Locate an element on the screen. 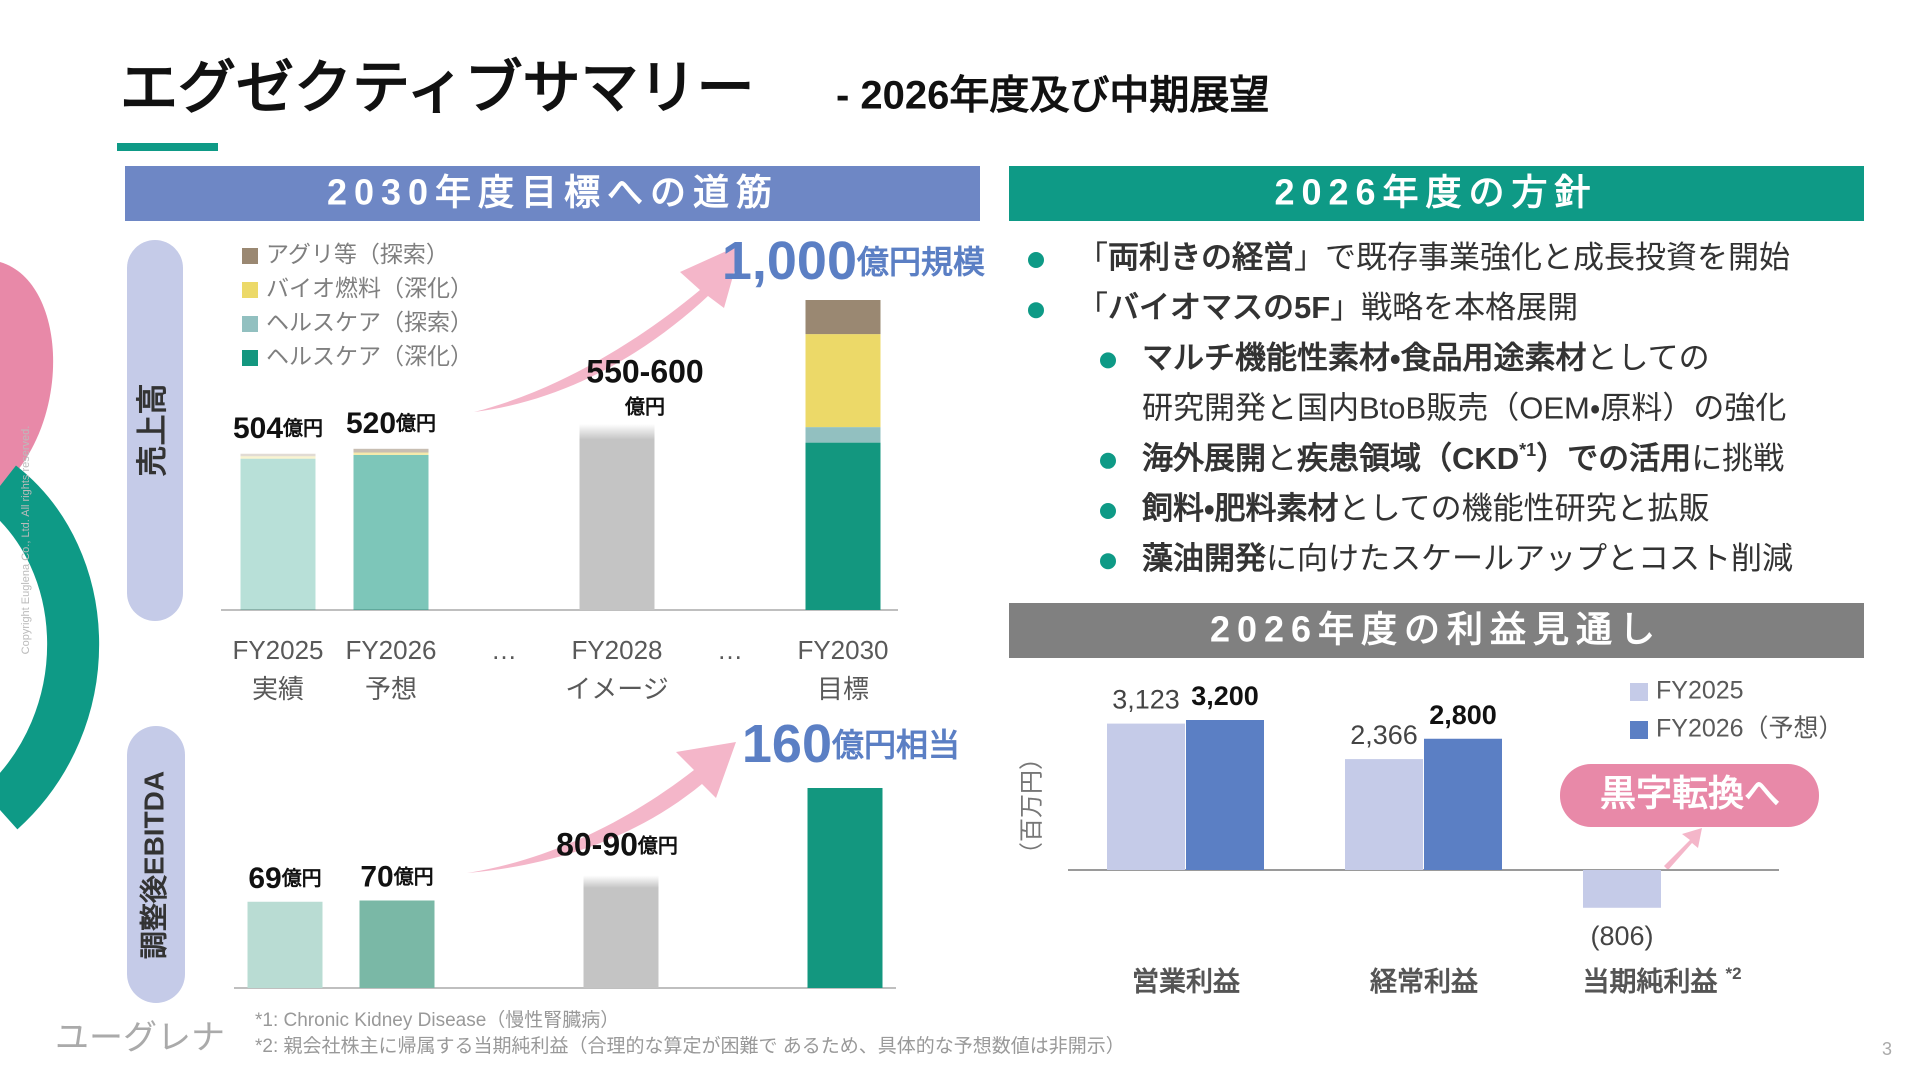 The image size is (1920, 1080). annotation-pill is located at coordinates (1689, 795).